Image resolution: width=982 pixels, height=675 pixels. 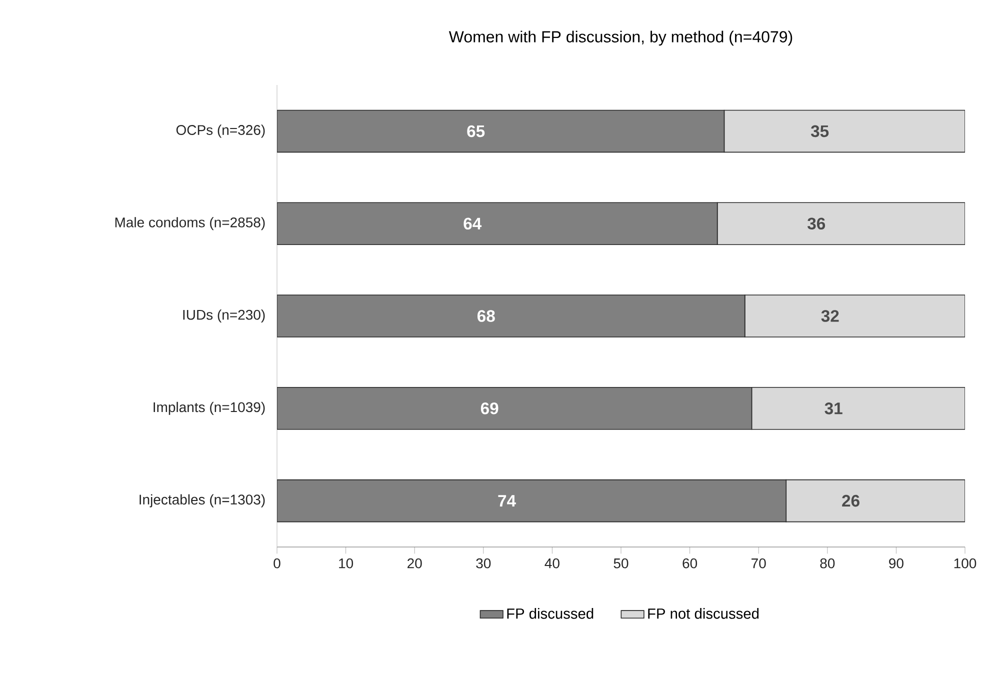 What do you see at coordinates (277, 563) in the screenshot?
I see `x-tick-label: 0` at bounding box center [277, 563].